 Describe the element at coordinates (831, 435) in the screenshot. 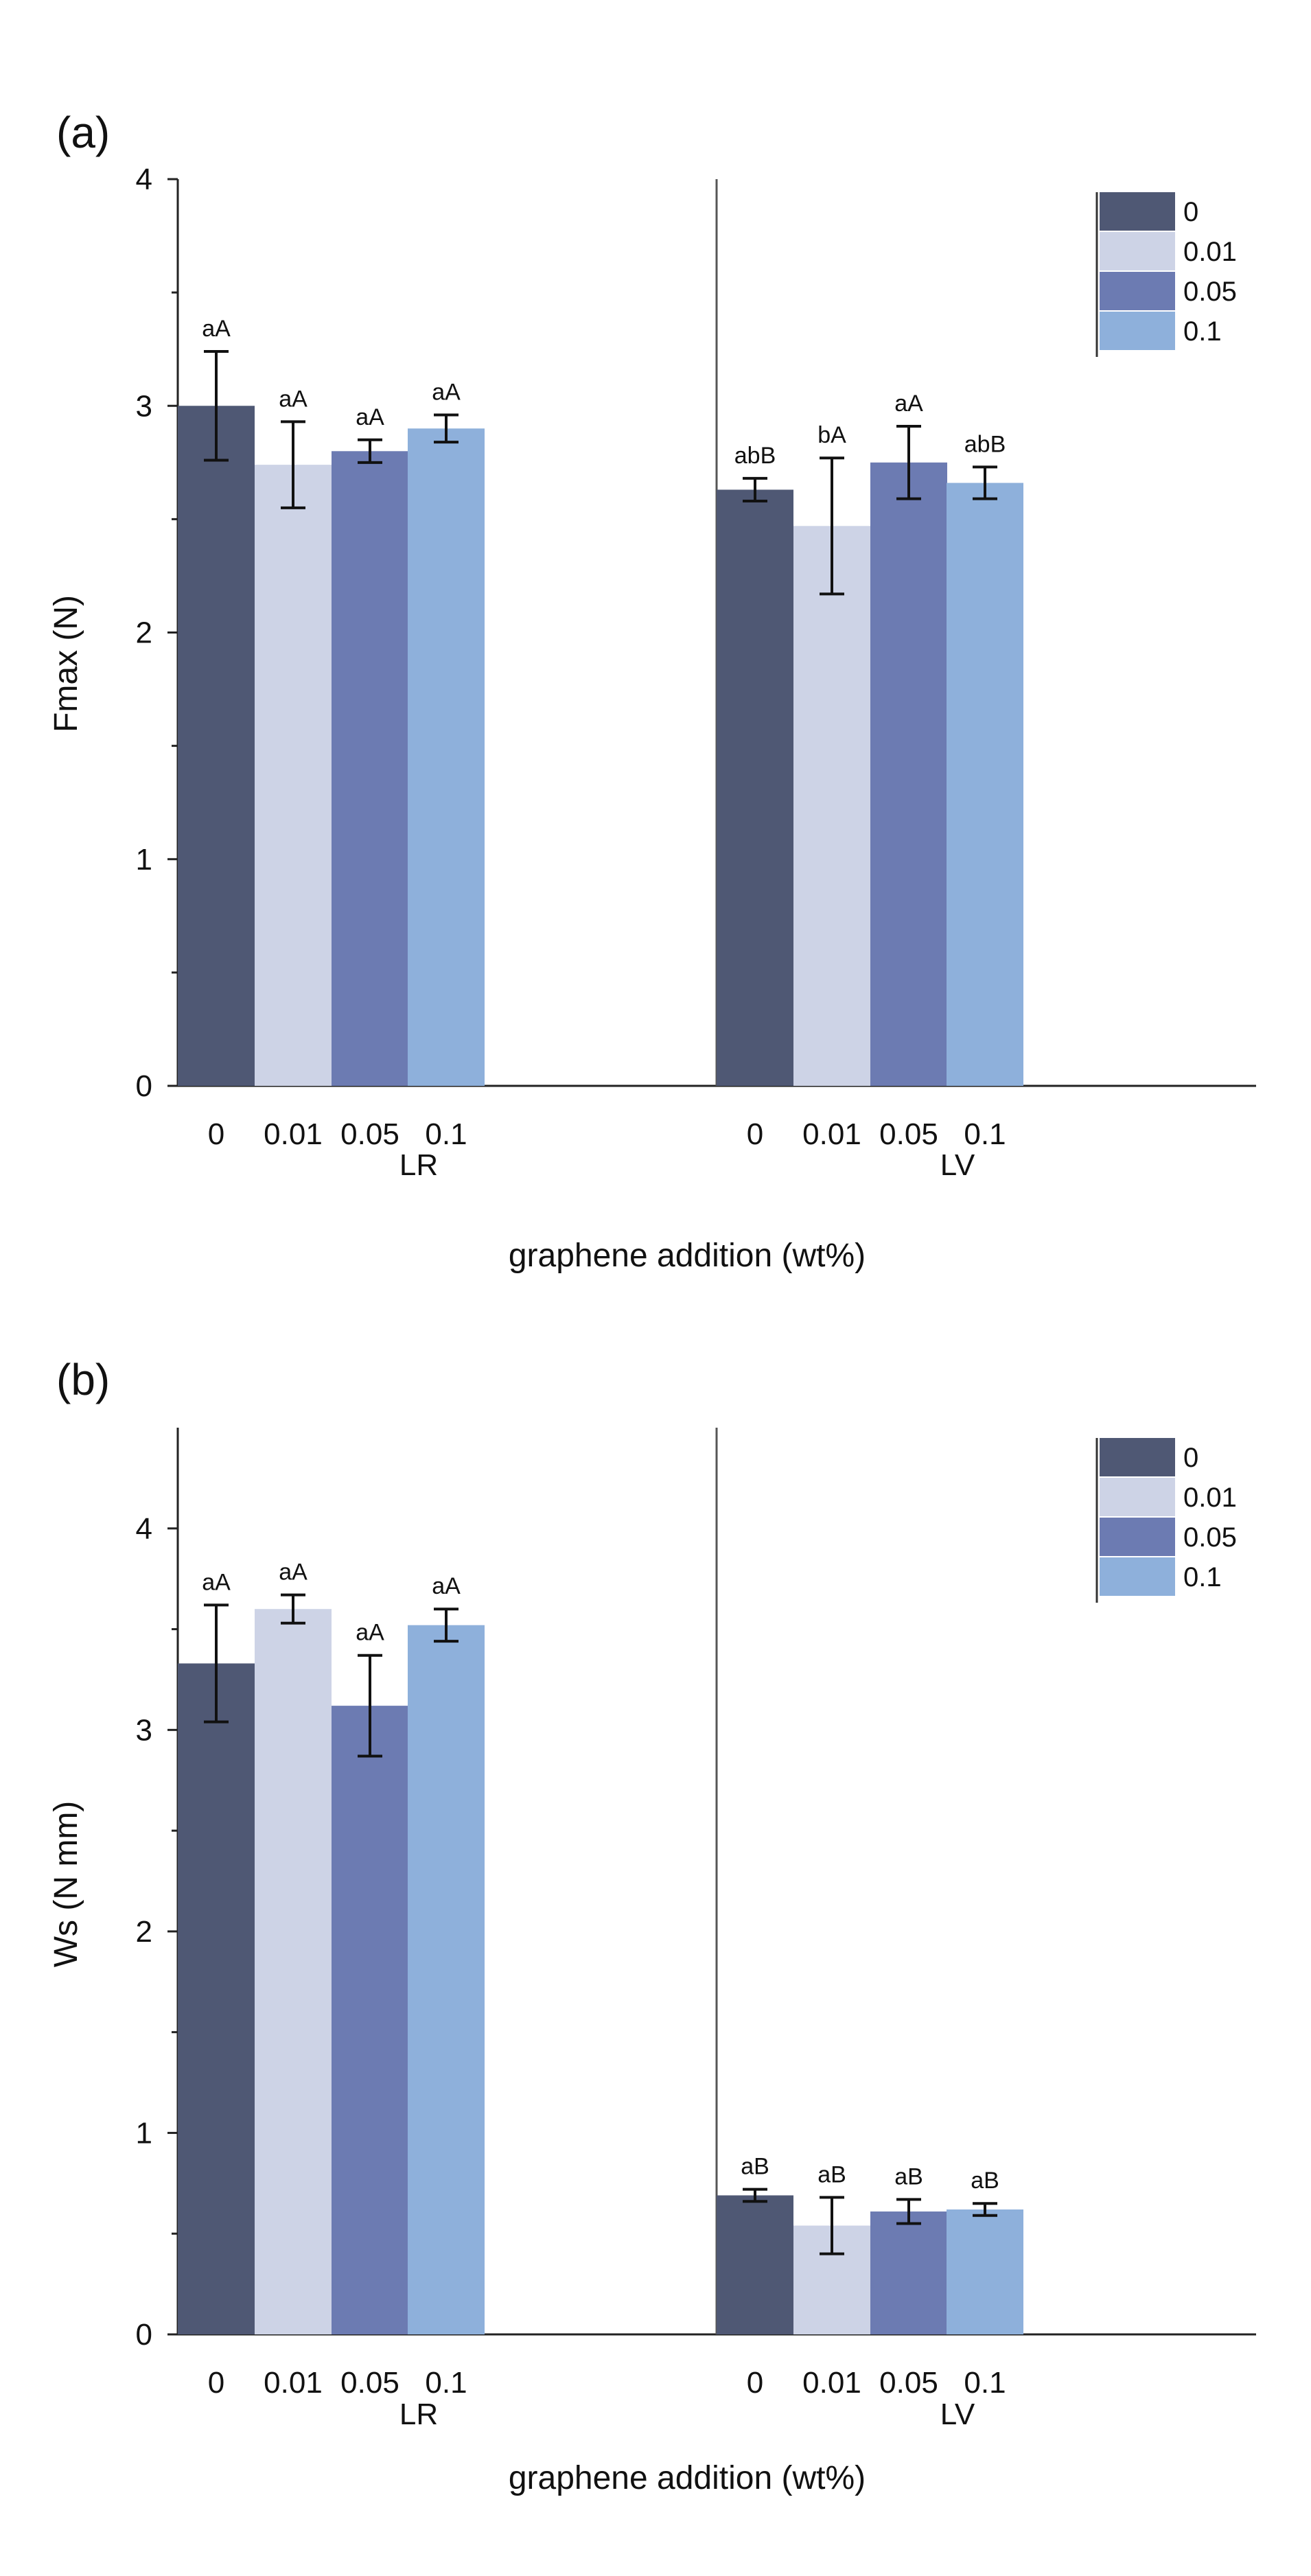

I see `significance-label: bA` at that location.